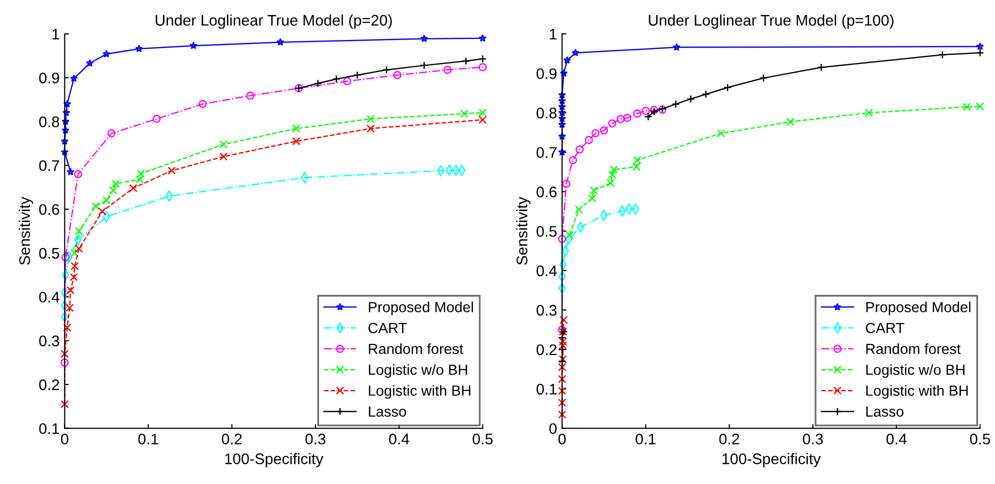 This screenshot has width=995, height=484. What do you see at coordinates (771, 21) in the screenshot?
I see `chart-title: Under Loglinear True Model (p=100)` at bounding box center [771, 21].